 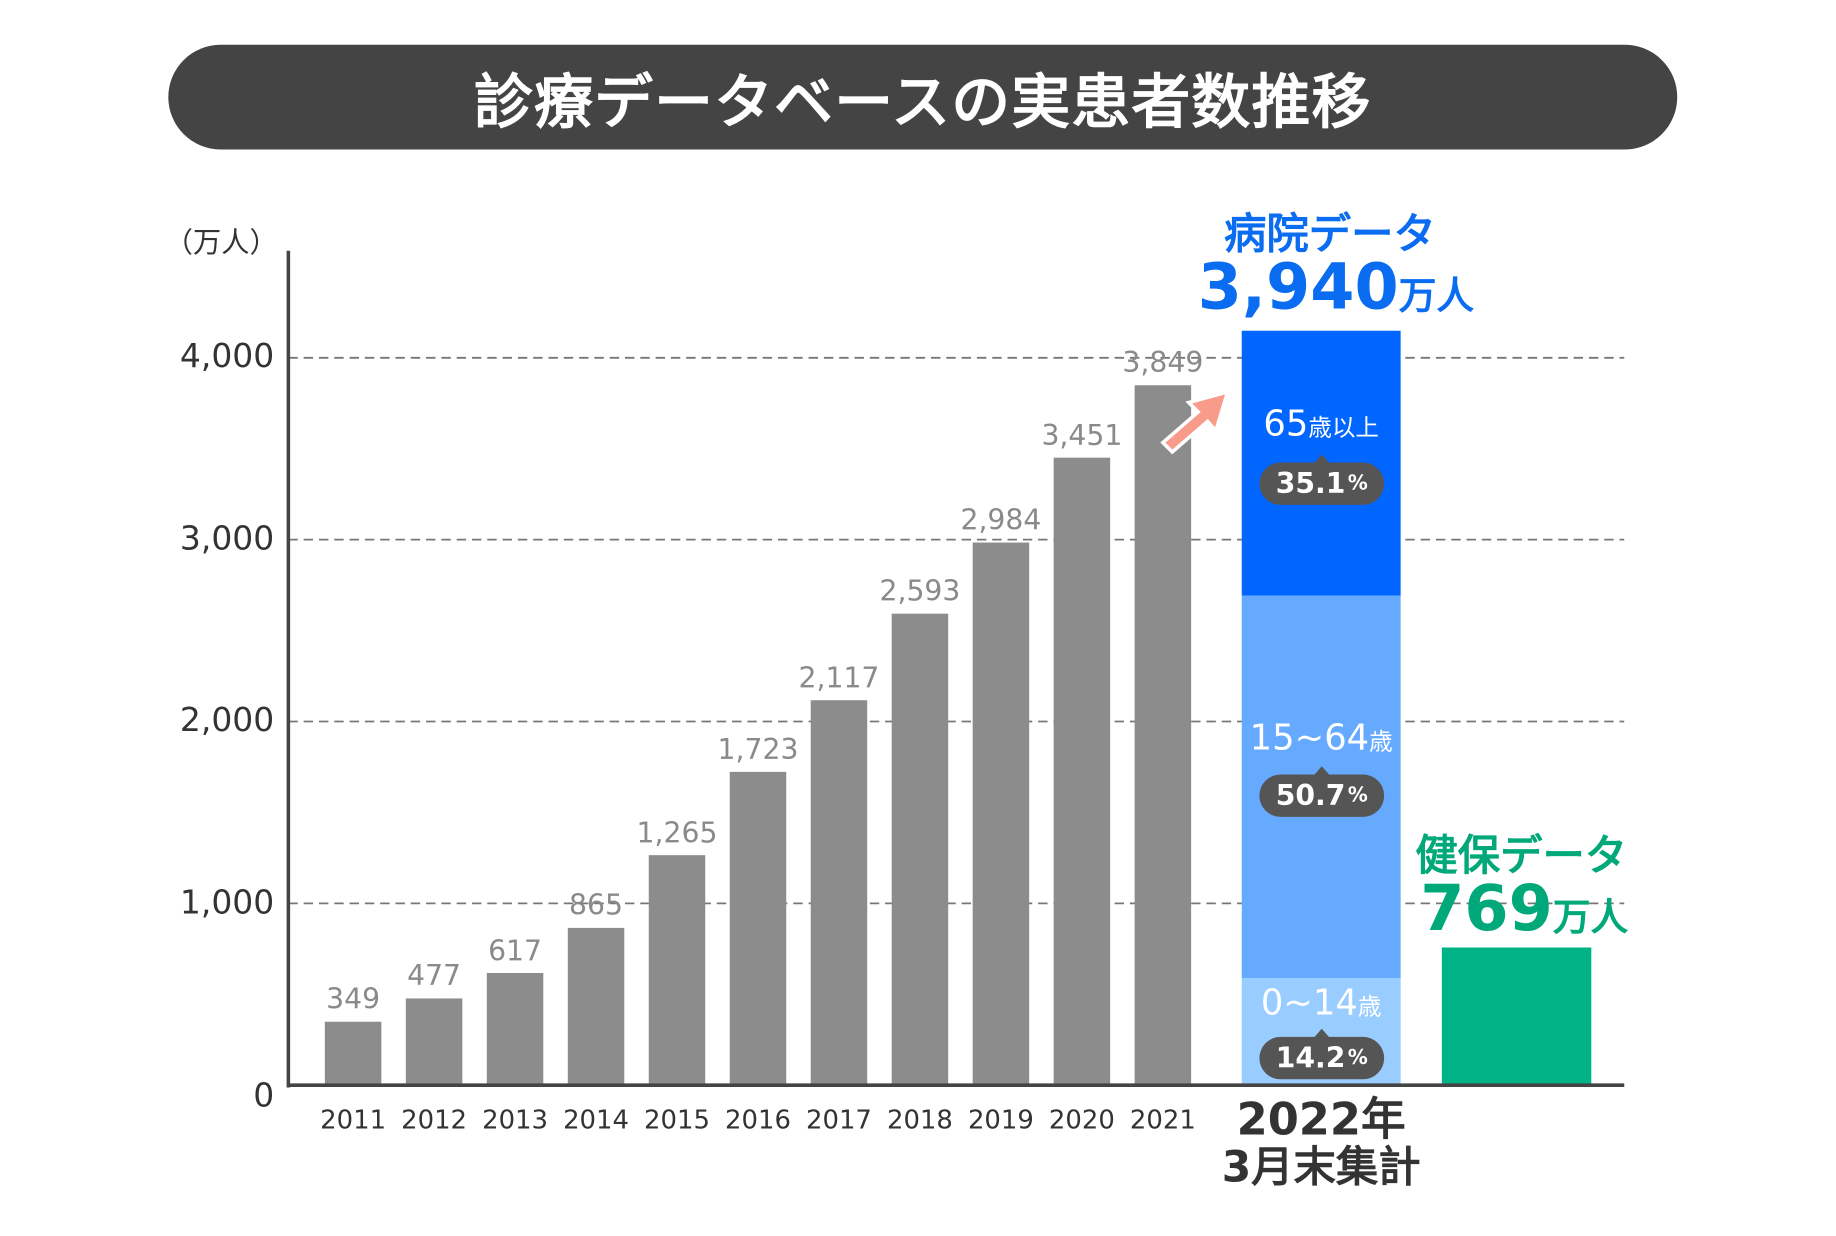 What do you see at coordinates (677, 1121) in the screenshot?
I see `x-tick-label: 2015` at bounding box center [677, 1121].